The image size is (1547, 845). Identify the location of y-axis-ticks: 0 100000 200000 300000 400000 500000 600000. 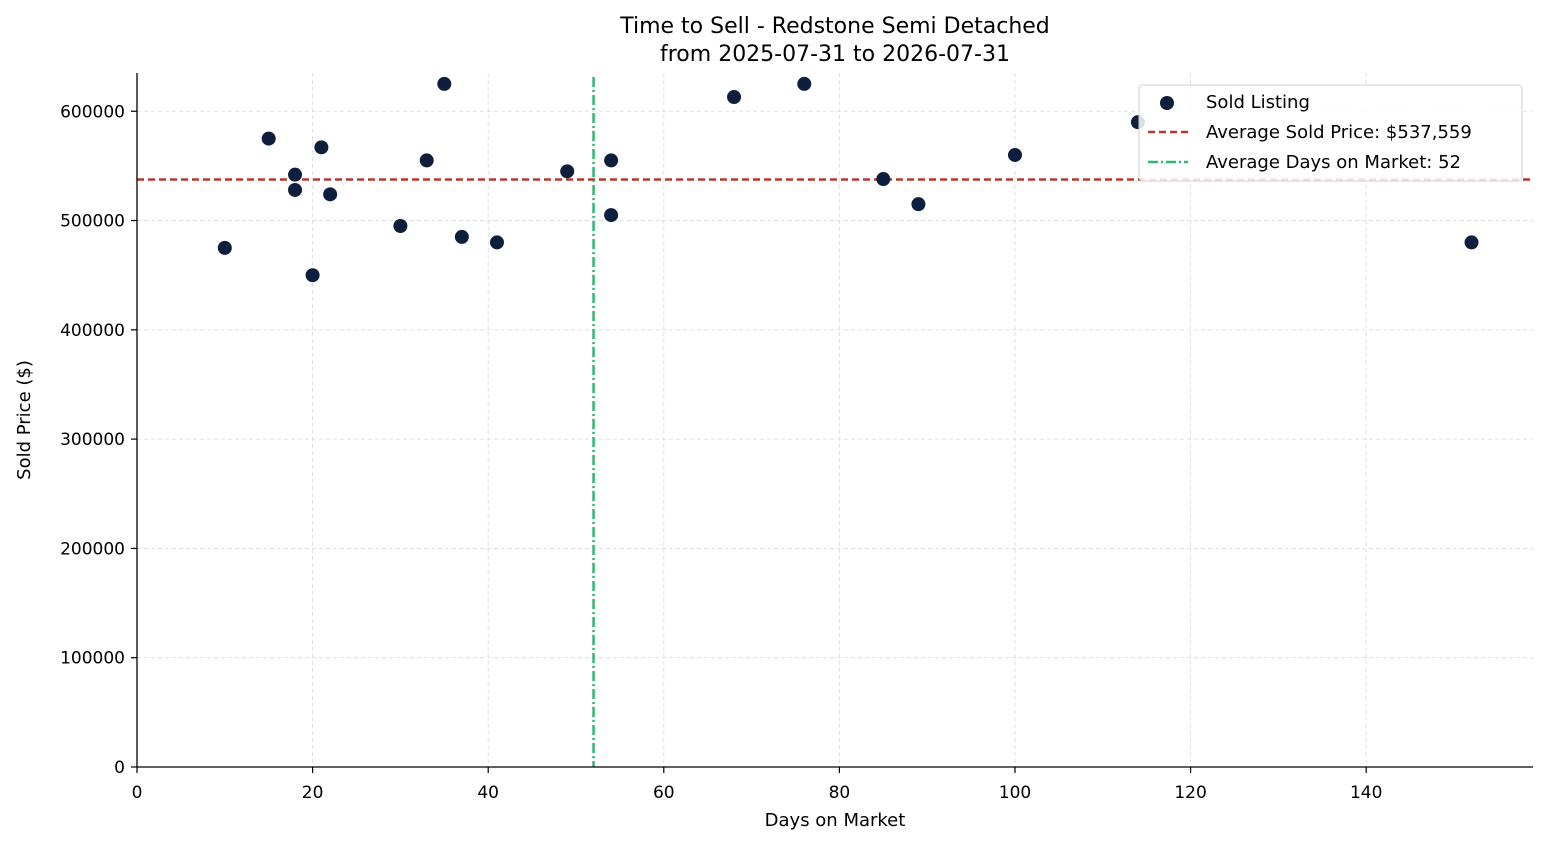
(98, 440).